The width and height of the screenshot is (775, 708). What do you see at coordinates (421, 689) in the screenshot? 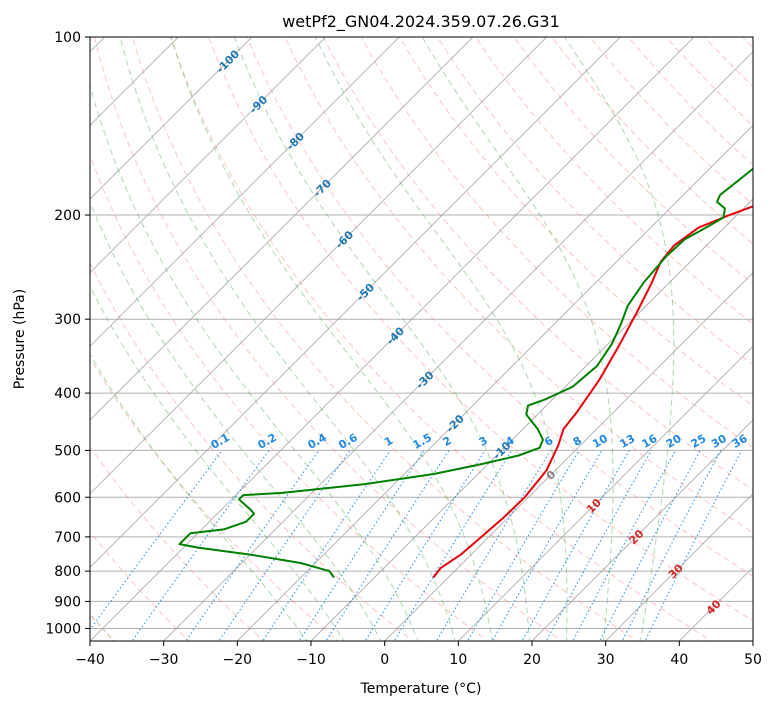
I see `x-axis-label: Temperature (°C)` at bounding box center [421, 689].